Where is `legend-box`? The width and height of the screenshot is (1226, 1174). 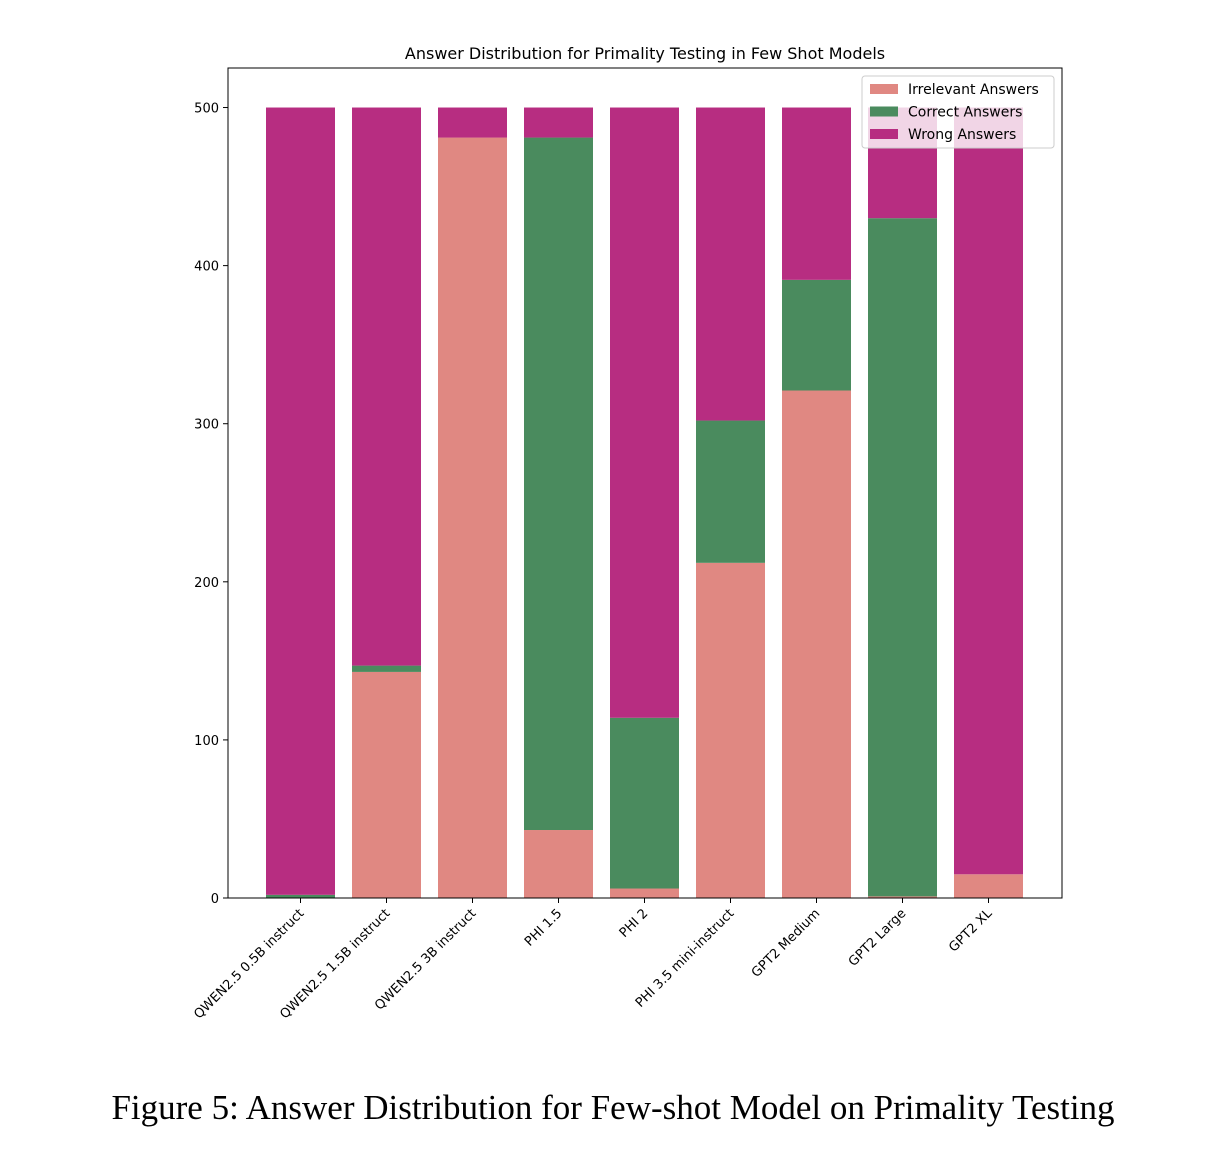 legend-box is located at coordinates (958, 112).